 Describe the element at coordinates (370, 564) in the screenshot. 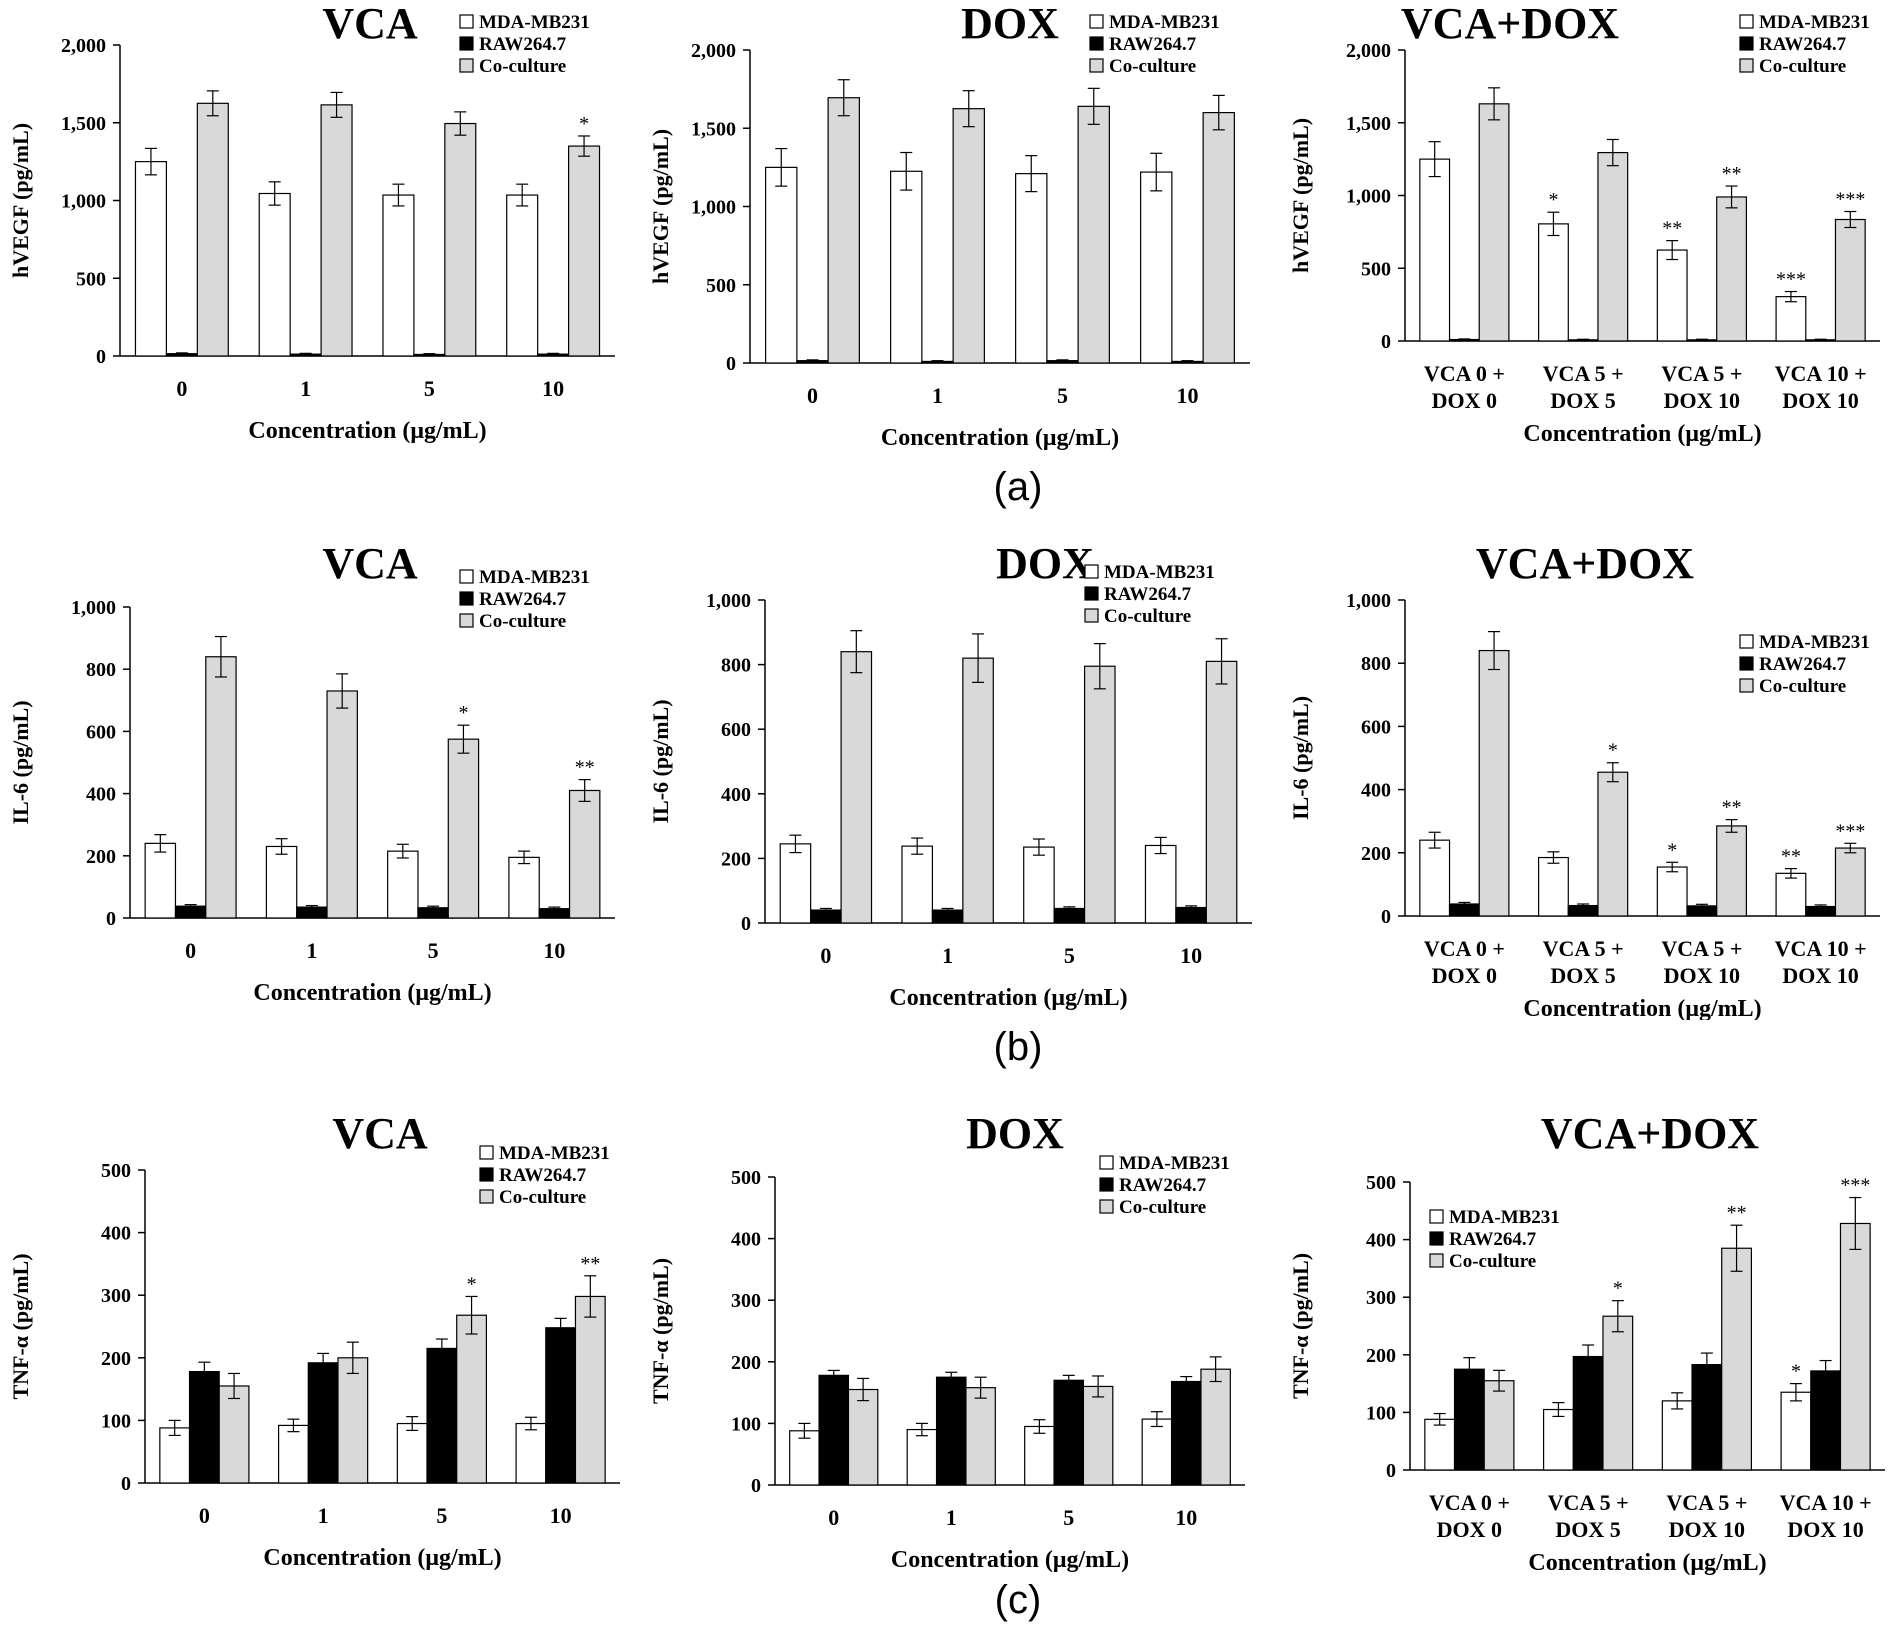

I see `chart-title: VCA` at that location.